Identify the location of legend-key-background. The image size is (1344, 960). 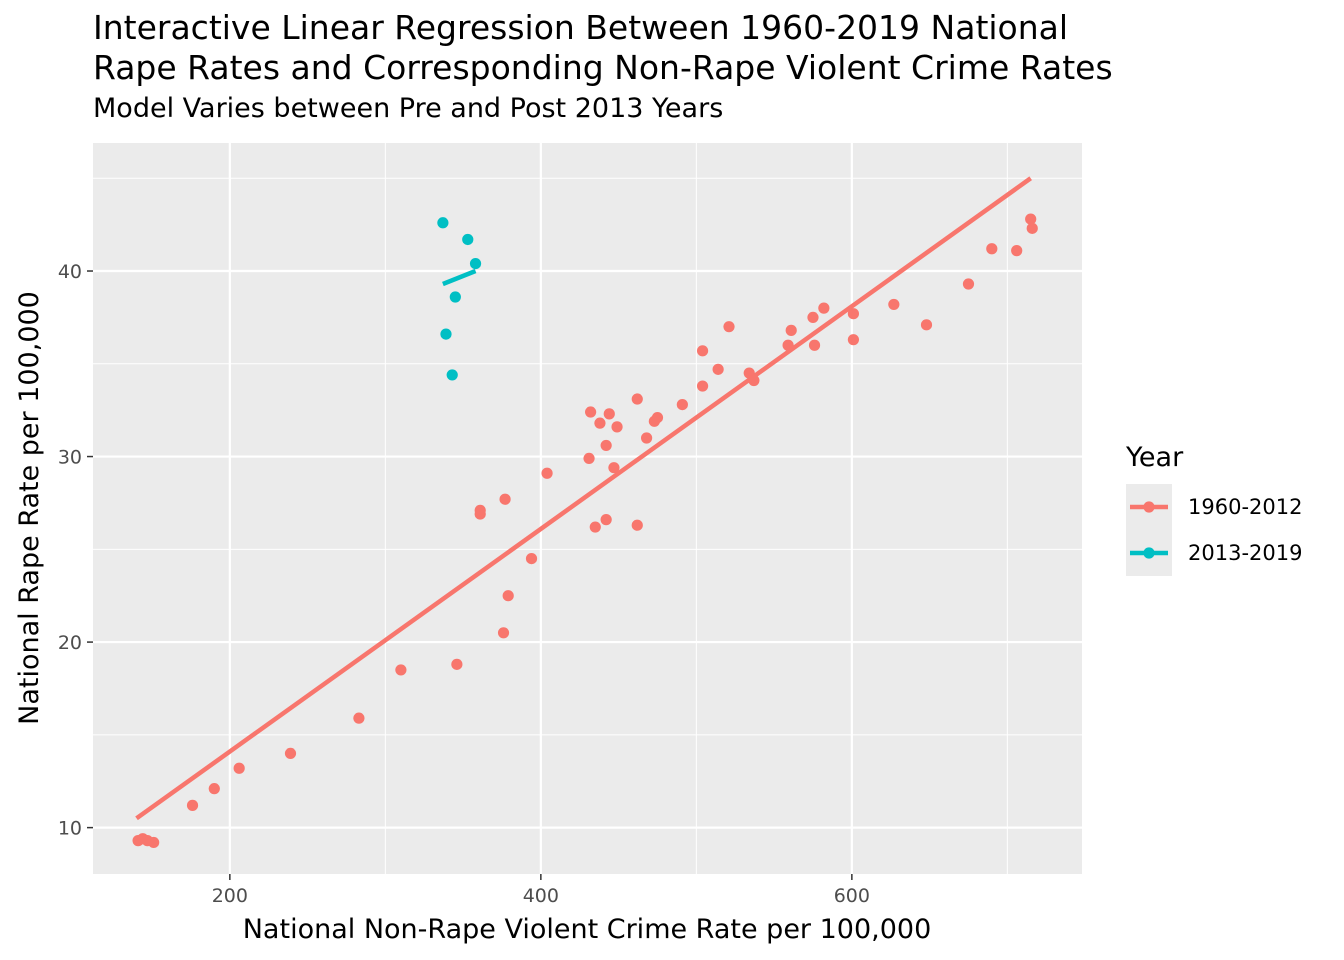
(1149, 530).